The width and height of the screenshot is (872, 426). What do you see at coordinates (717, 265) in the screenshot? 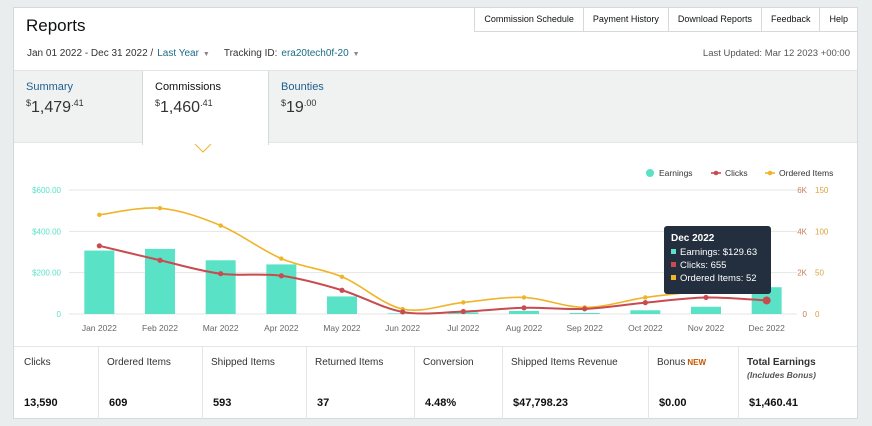
I see `tooltip-clicks: Clicks: 655` at bounding box center [717, 265].